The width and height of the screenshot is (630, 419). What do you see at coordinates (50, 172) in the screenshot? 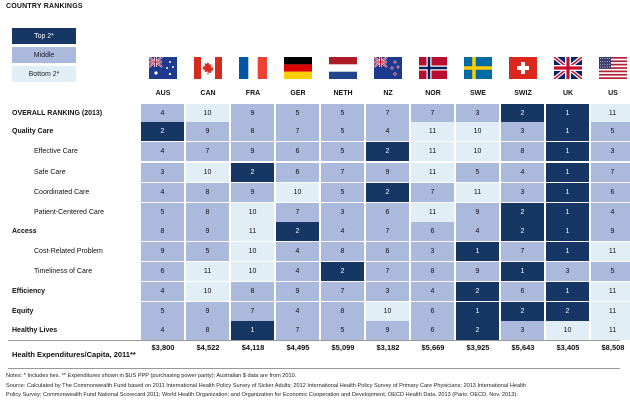
I see `row-label: Safe Care` at bounding box center [50, 172].